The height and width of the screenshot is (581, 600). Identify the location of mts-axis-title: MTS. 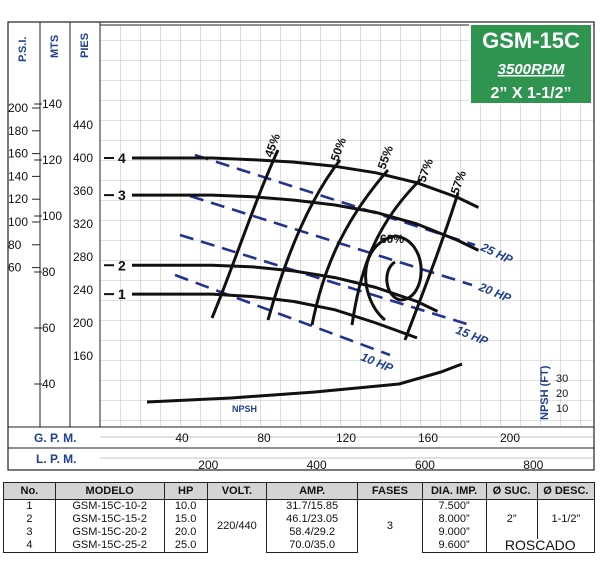
(55, 46).